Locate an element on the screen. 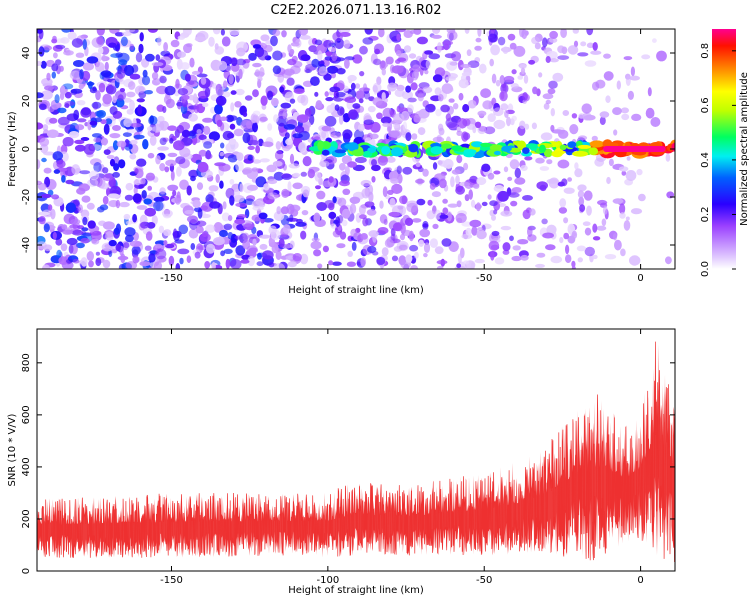 Image resolution: width=750 pixels, height=600 pixels. snr-y-tick-label: 200 is located at coordinates (26, 518).